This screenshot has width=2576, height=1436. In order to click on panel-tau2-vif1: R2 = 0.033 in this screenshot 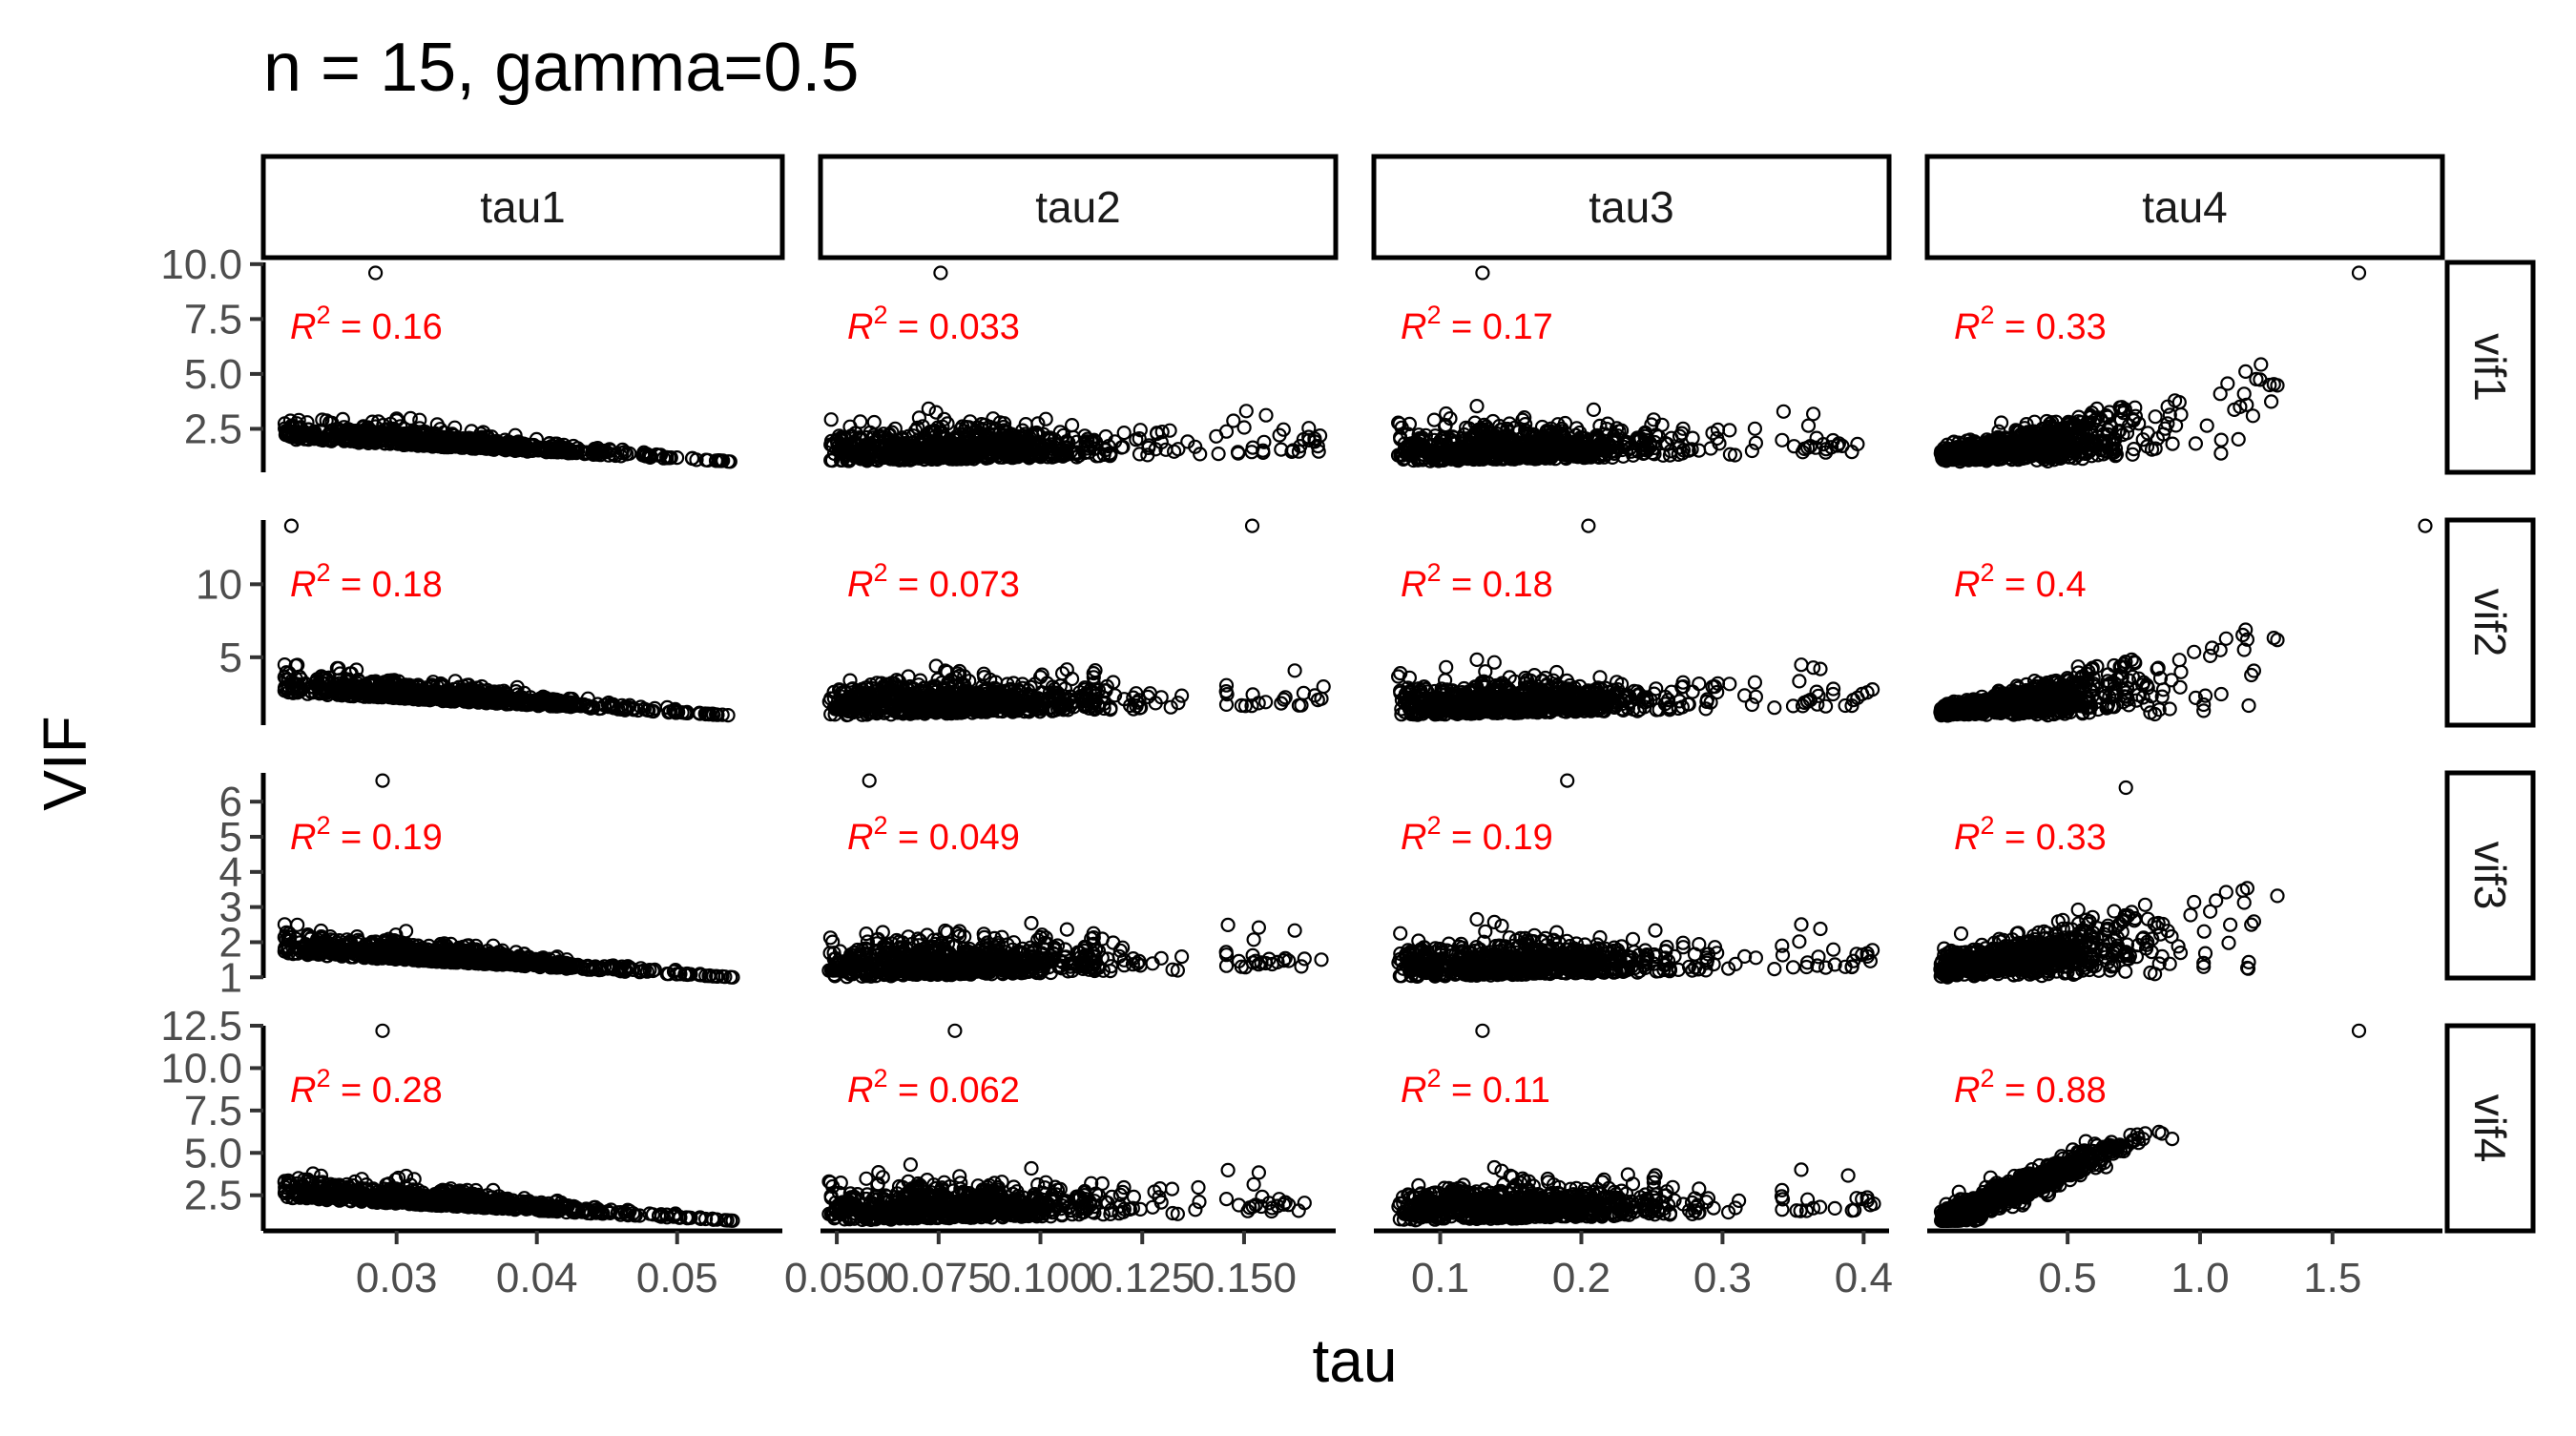, I will do `click(1075, 366)`.